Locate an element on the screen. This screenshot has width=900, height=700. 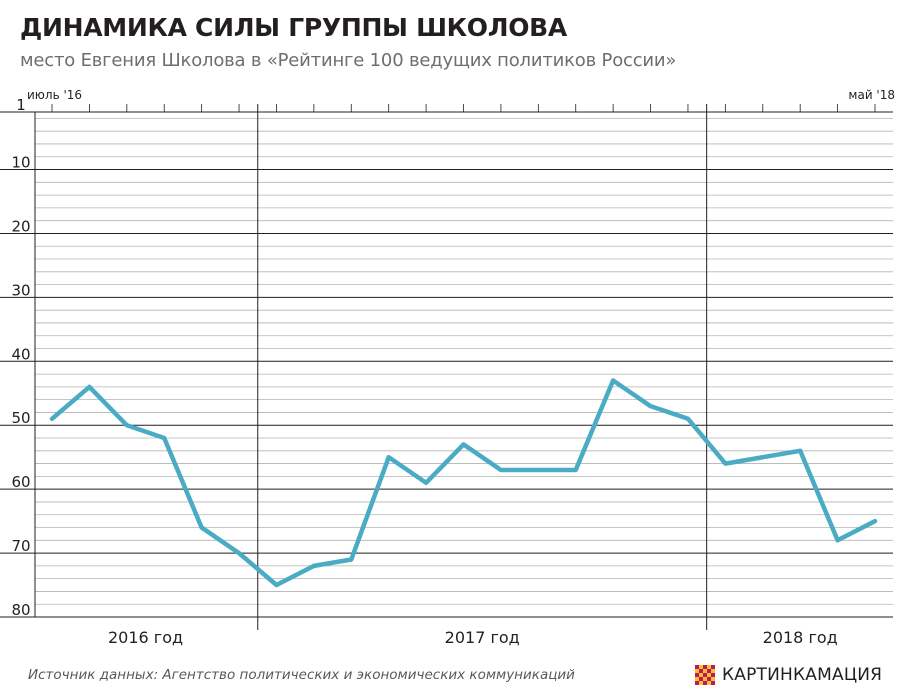
y-tick-label: 30 is located at coordinates (20, 290).